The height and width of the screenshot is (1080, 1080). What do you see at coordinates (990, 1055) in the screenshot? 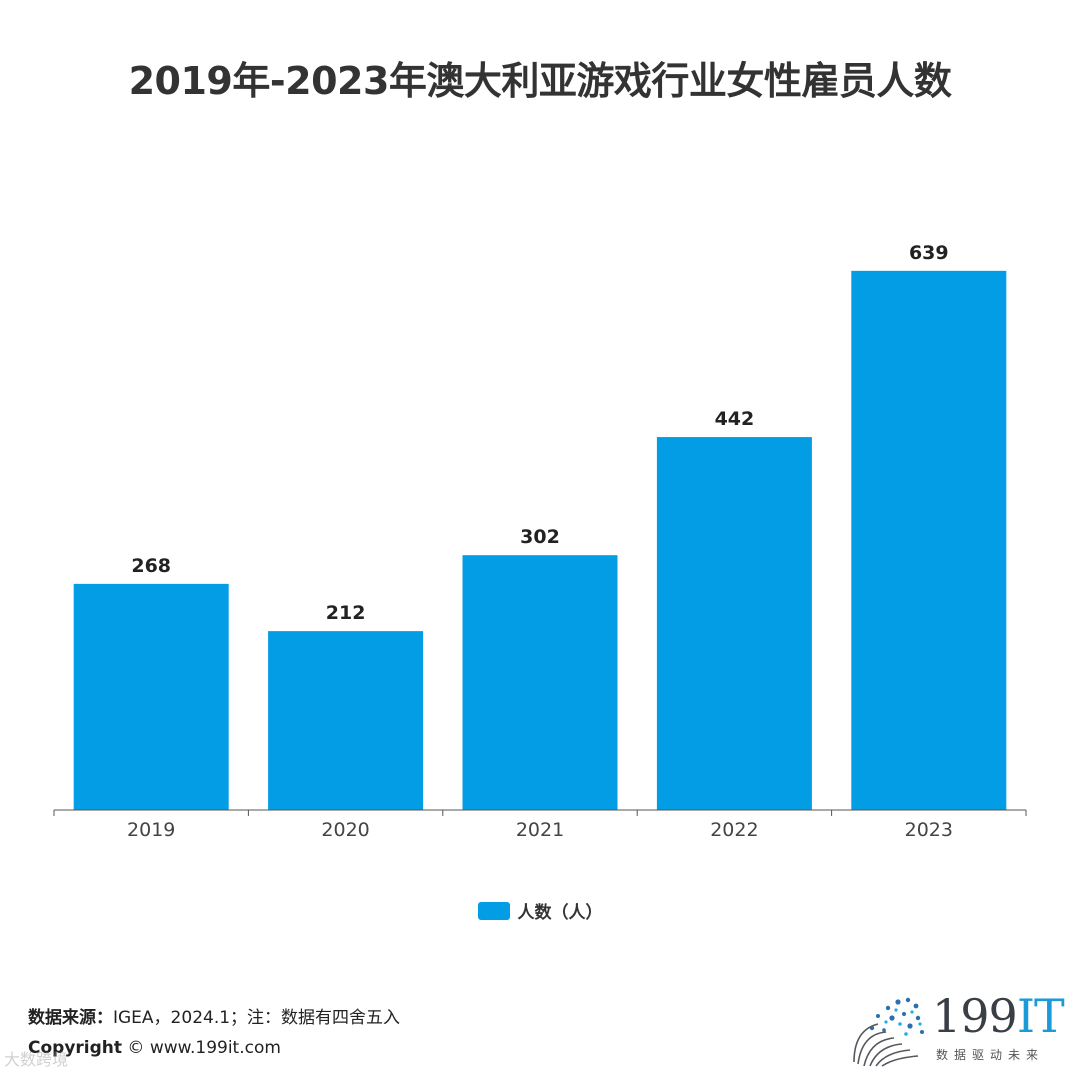
I see `logo-tagline: 数据驱动未来` at bounding box center [990, 1055].